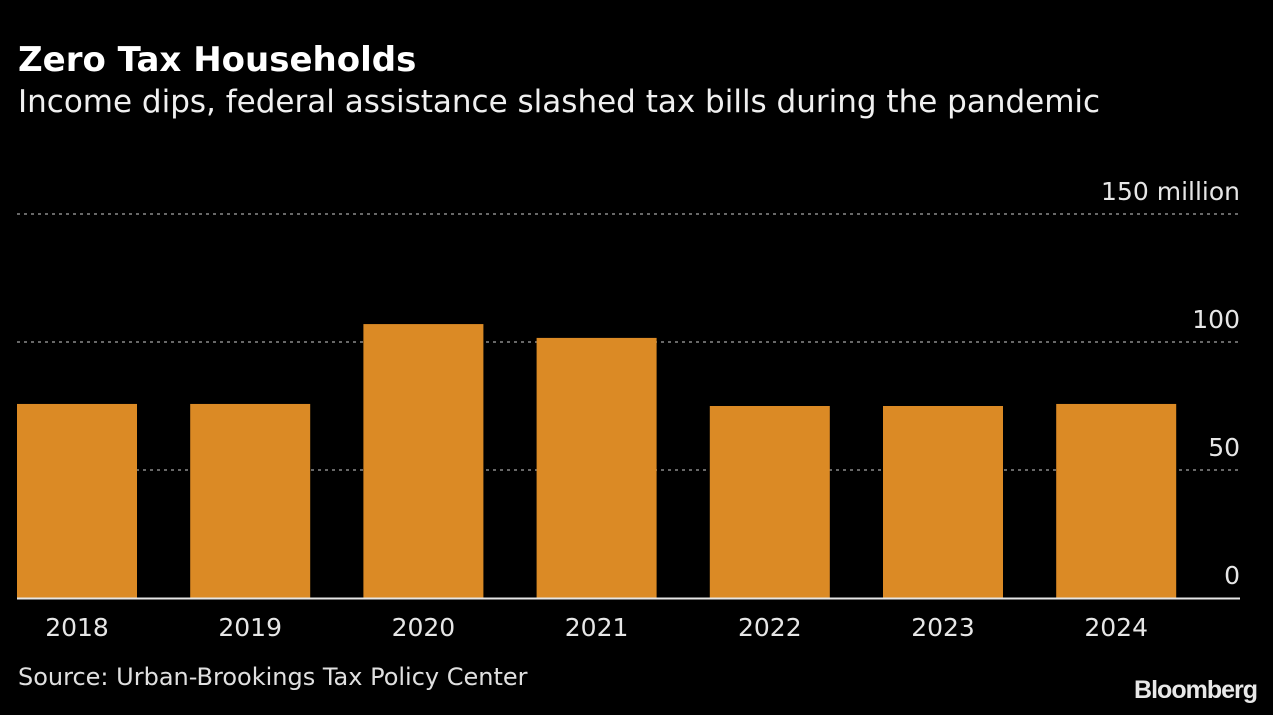 The height and width of the screenshot is (715, 1273). Describe the element at coordinates (424, 627) in the screenshot. I see `x-tick-label: 2020` at that location.